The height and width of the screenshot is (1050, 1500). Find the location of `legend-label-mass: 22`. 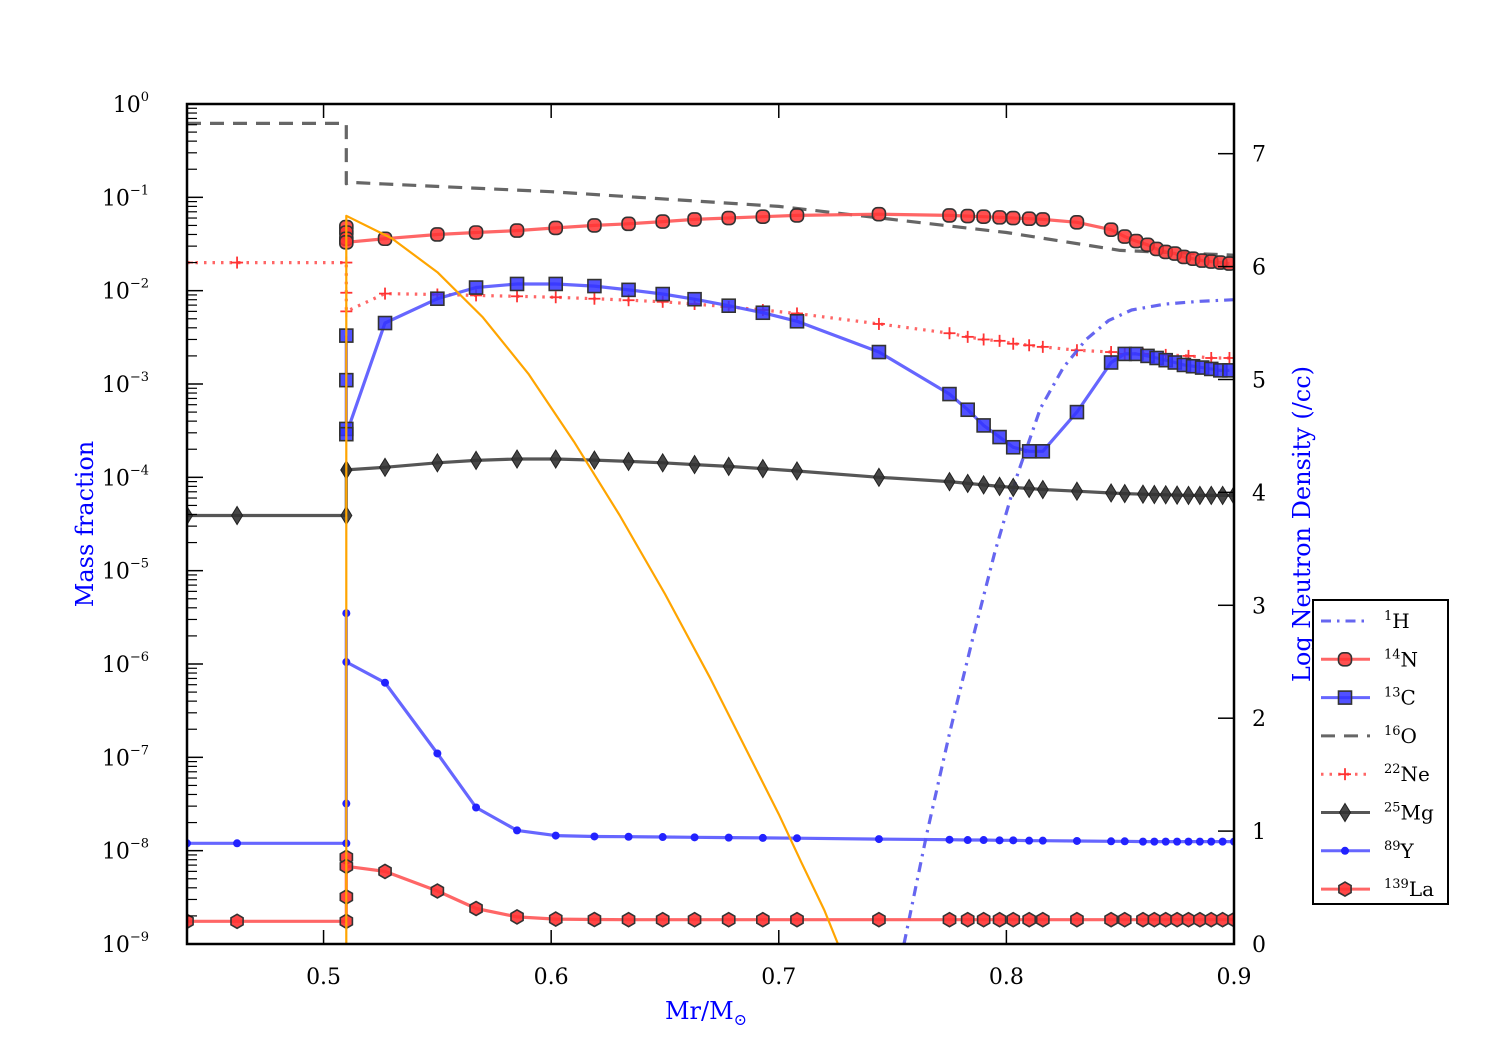

legend-label-mass: 22 is located at coordinates (1392, 769).